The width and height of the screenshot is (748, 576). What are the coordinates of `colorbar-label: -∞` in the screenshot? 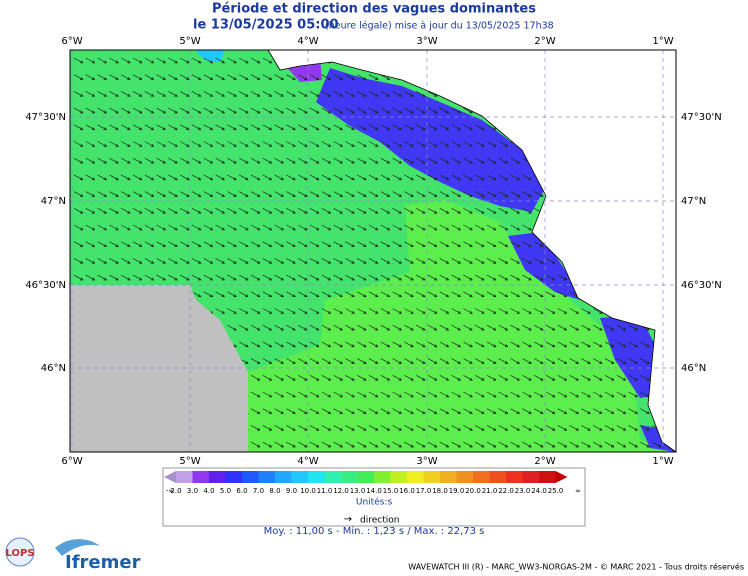 It's located at (170, 491).